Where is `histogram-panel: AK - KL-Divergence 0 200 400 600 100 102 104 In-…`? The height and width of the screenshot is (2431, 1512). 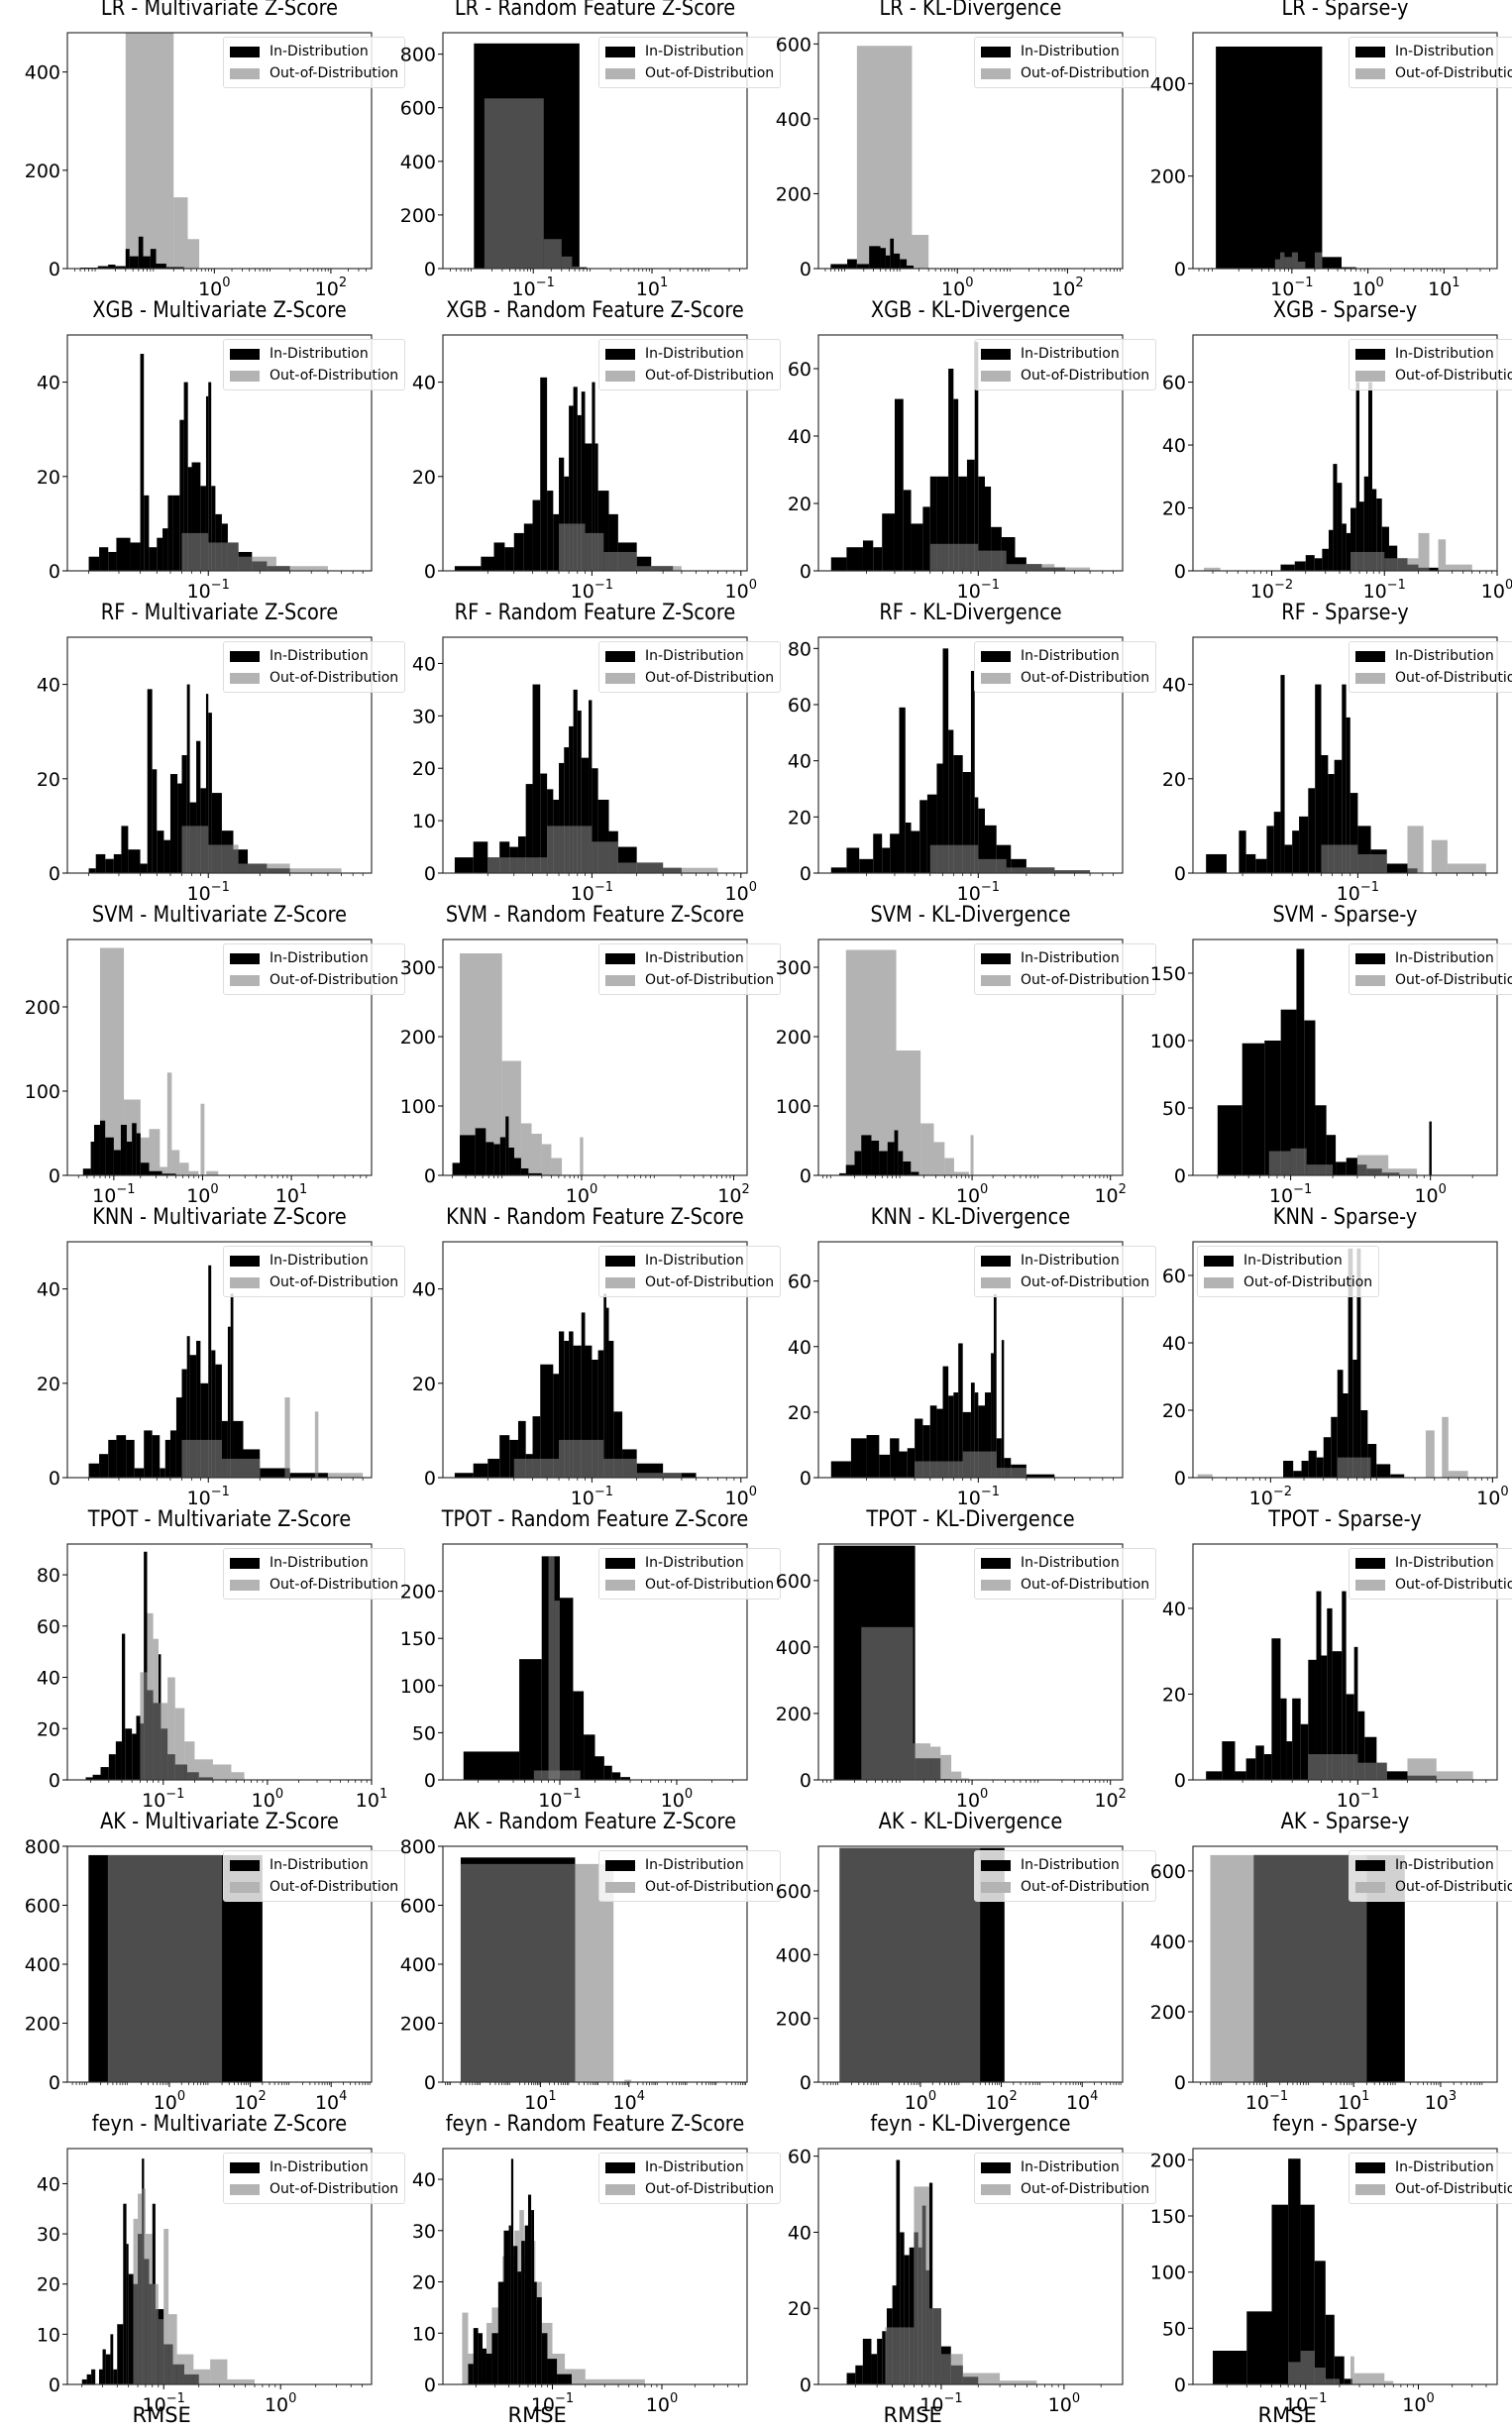
histogram-panel: AK - KL-Divergence 0 200 400 600 100 102 104 In-… is located at coordinates (954, 1963).